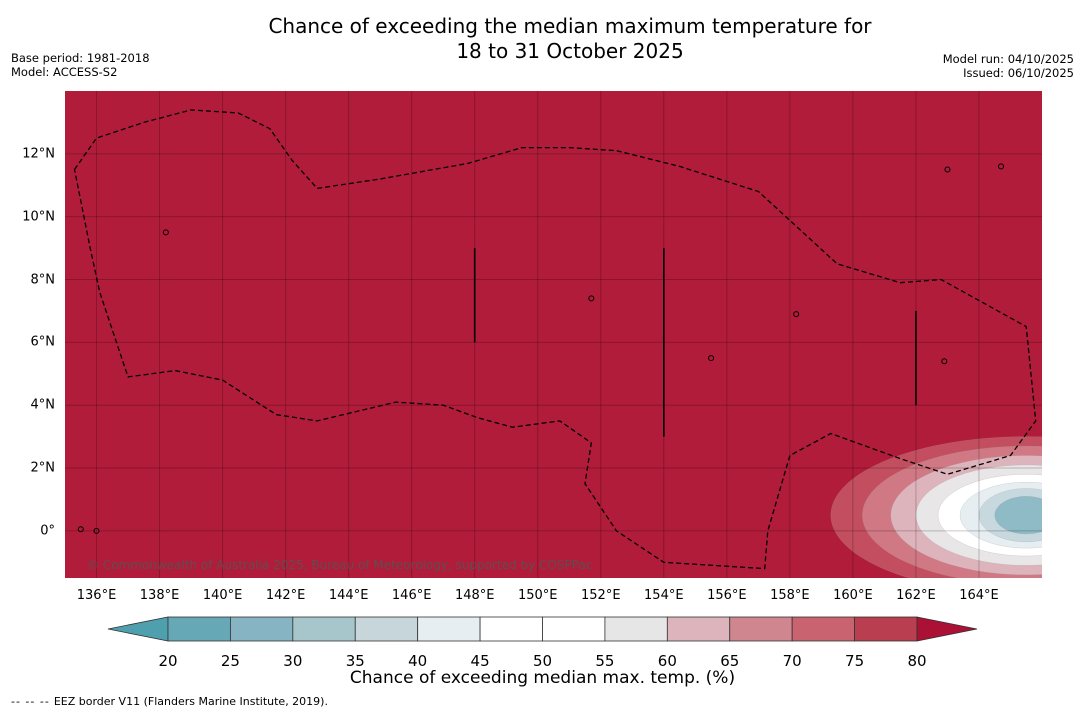 The width and height of the screenshot is (1085, 713). What do you see at coordinates (947, 629) in the screenshot?
I see `colorbar-over-arrow` at bounding box center [947, 629].